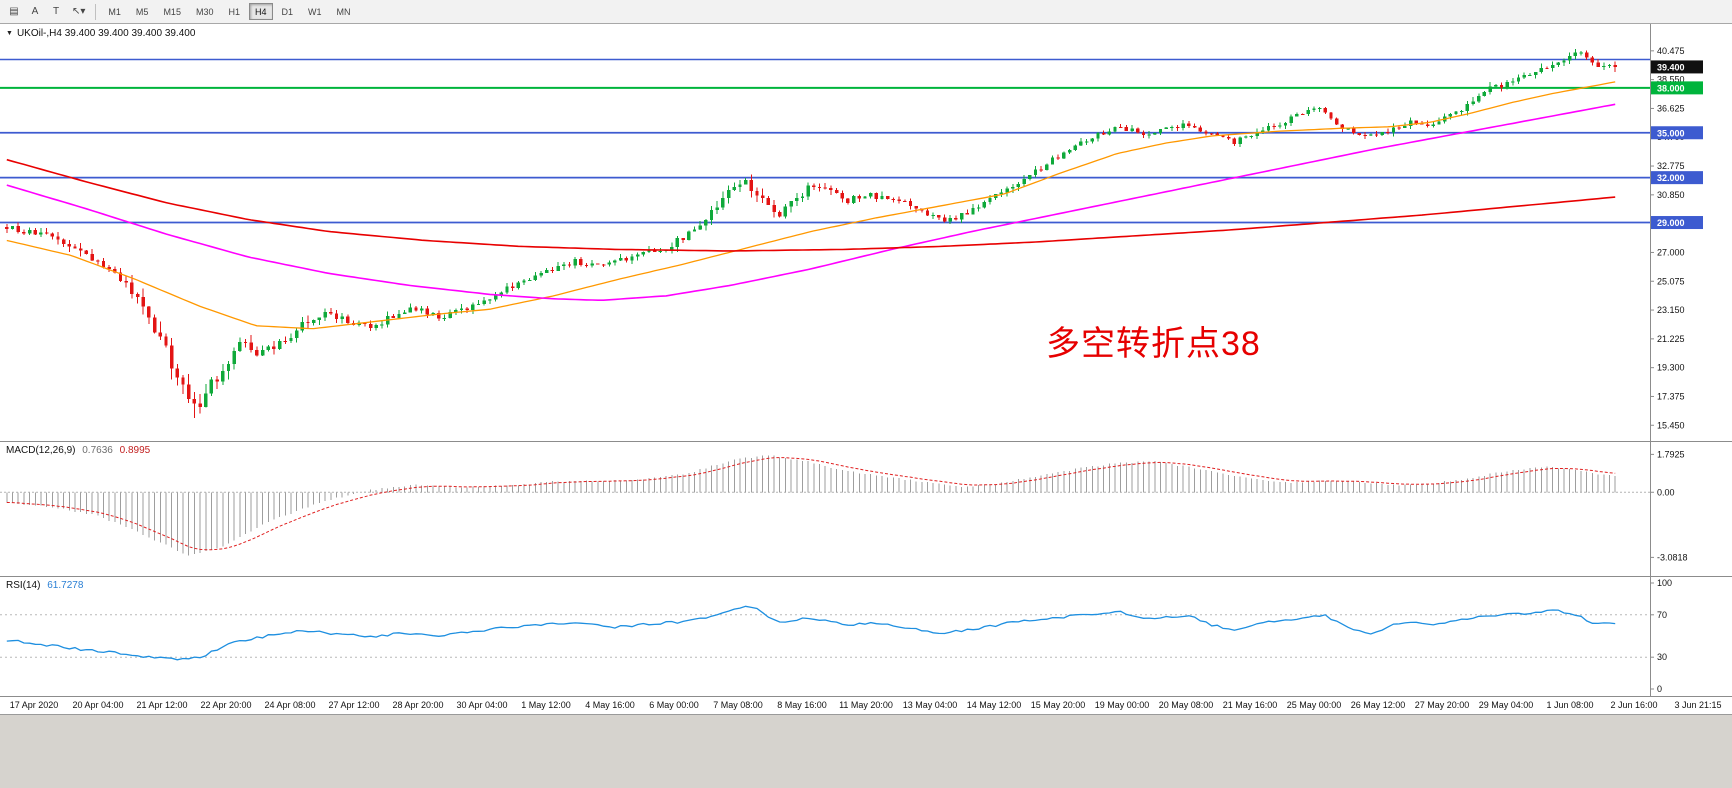 The width and height of the screenshot is (1732, 788). I want to click on macd-label: MACD(12,26,9) 0.7636 0.8995, so click(78, 450).